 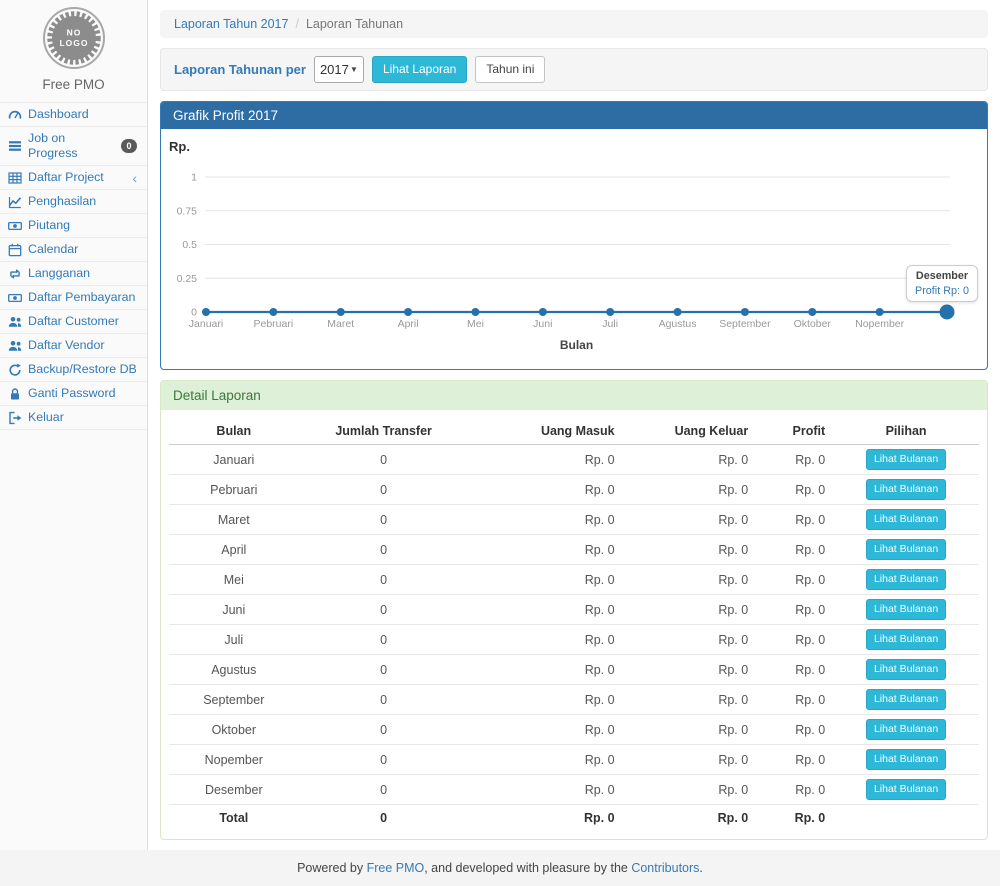 I want to click on sidebar-item-daftar-customer: Daftar Customer, so click(x=73, y=322).